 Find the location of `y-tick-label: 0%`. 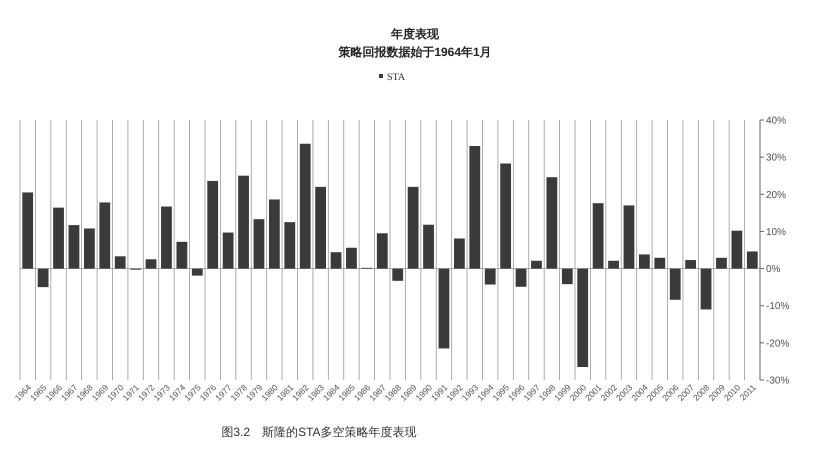

y-tick-label: 0% is located at coordinates (773, 270).